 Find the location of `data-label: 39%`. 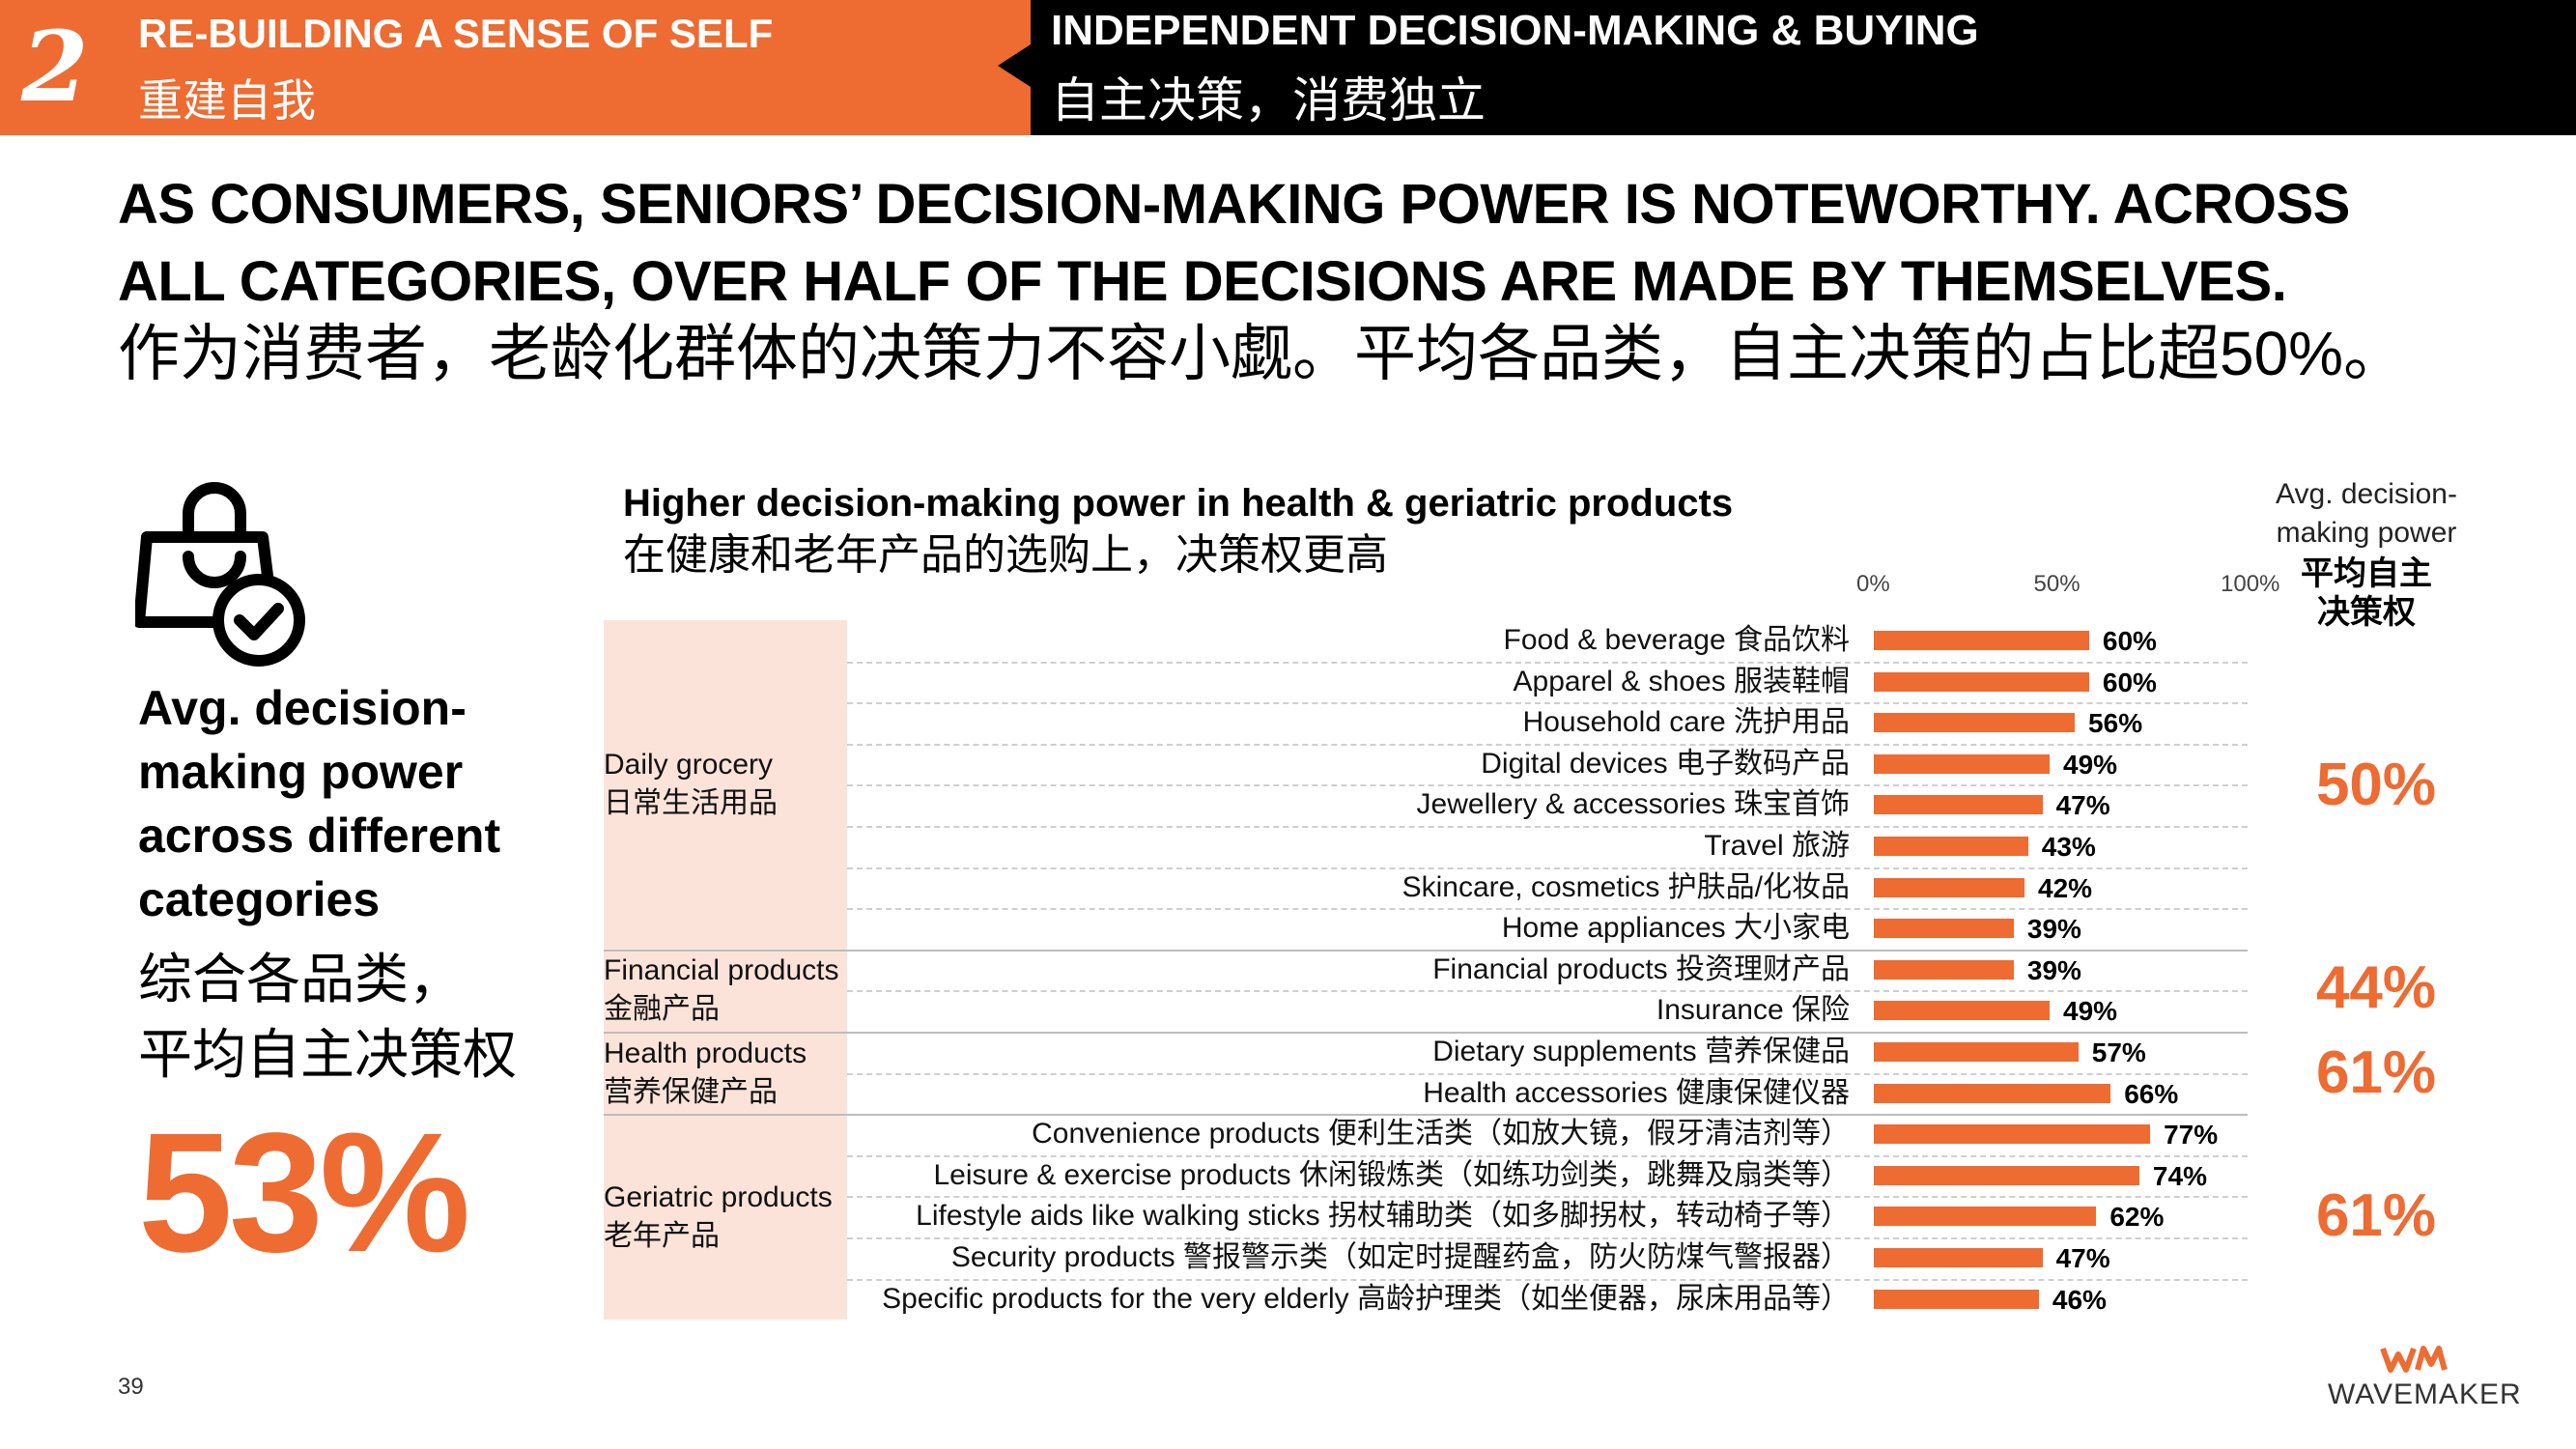

data-label: 39% is located at coordinates (2053, 969).